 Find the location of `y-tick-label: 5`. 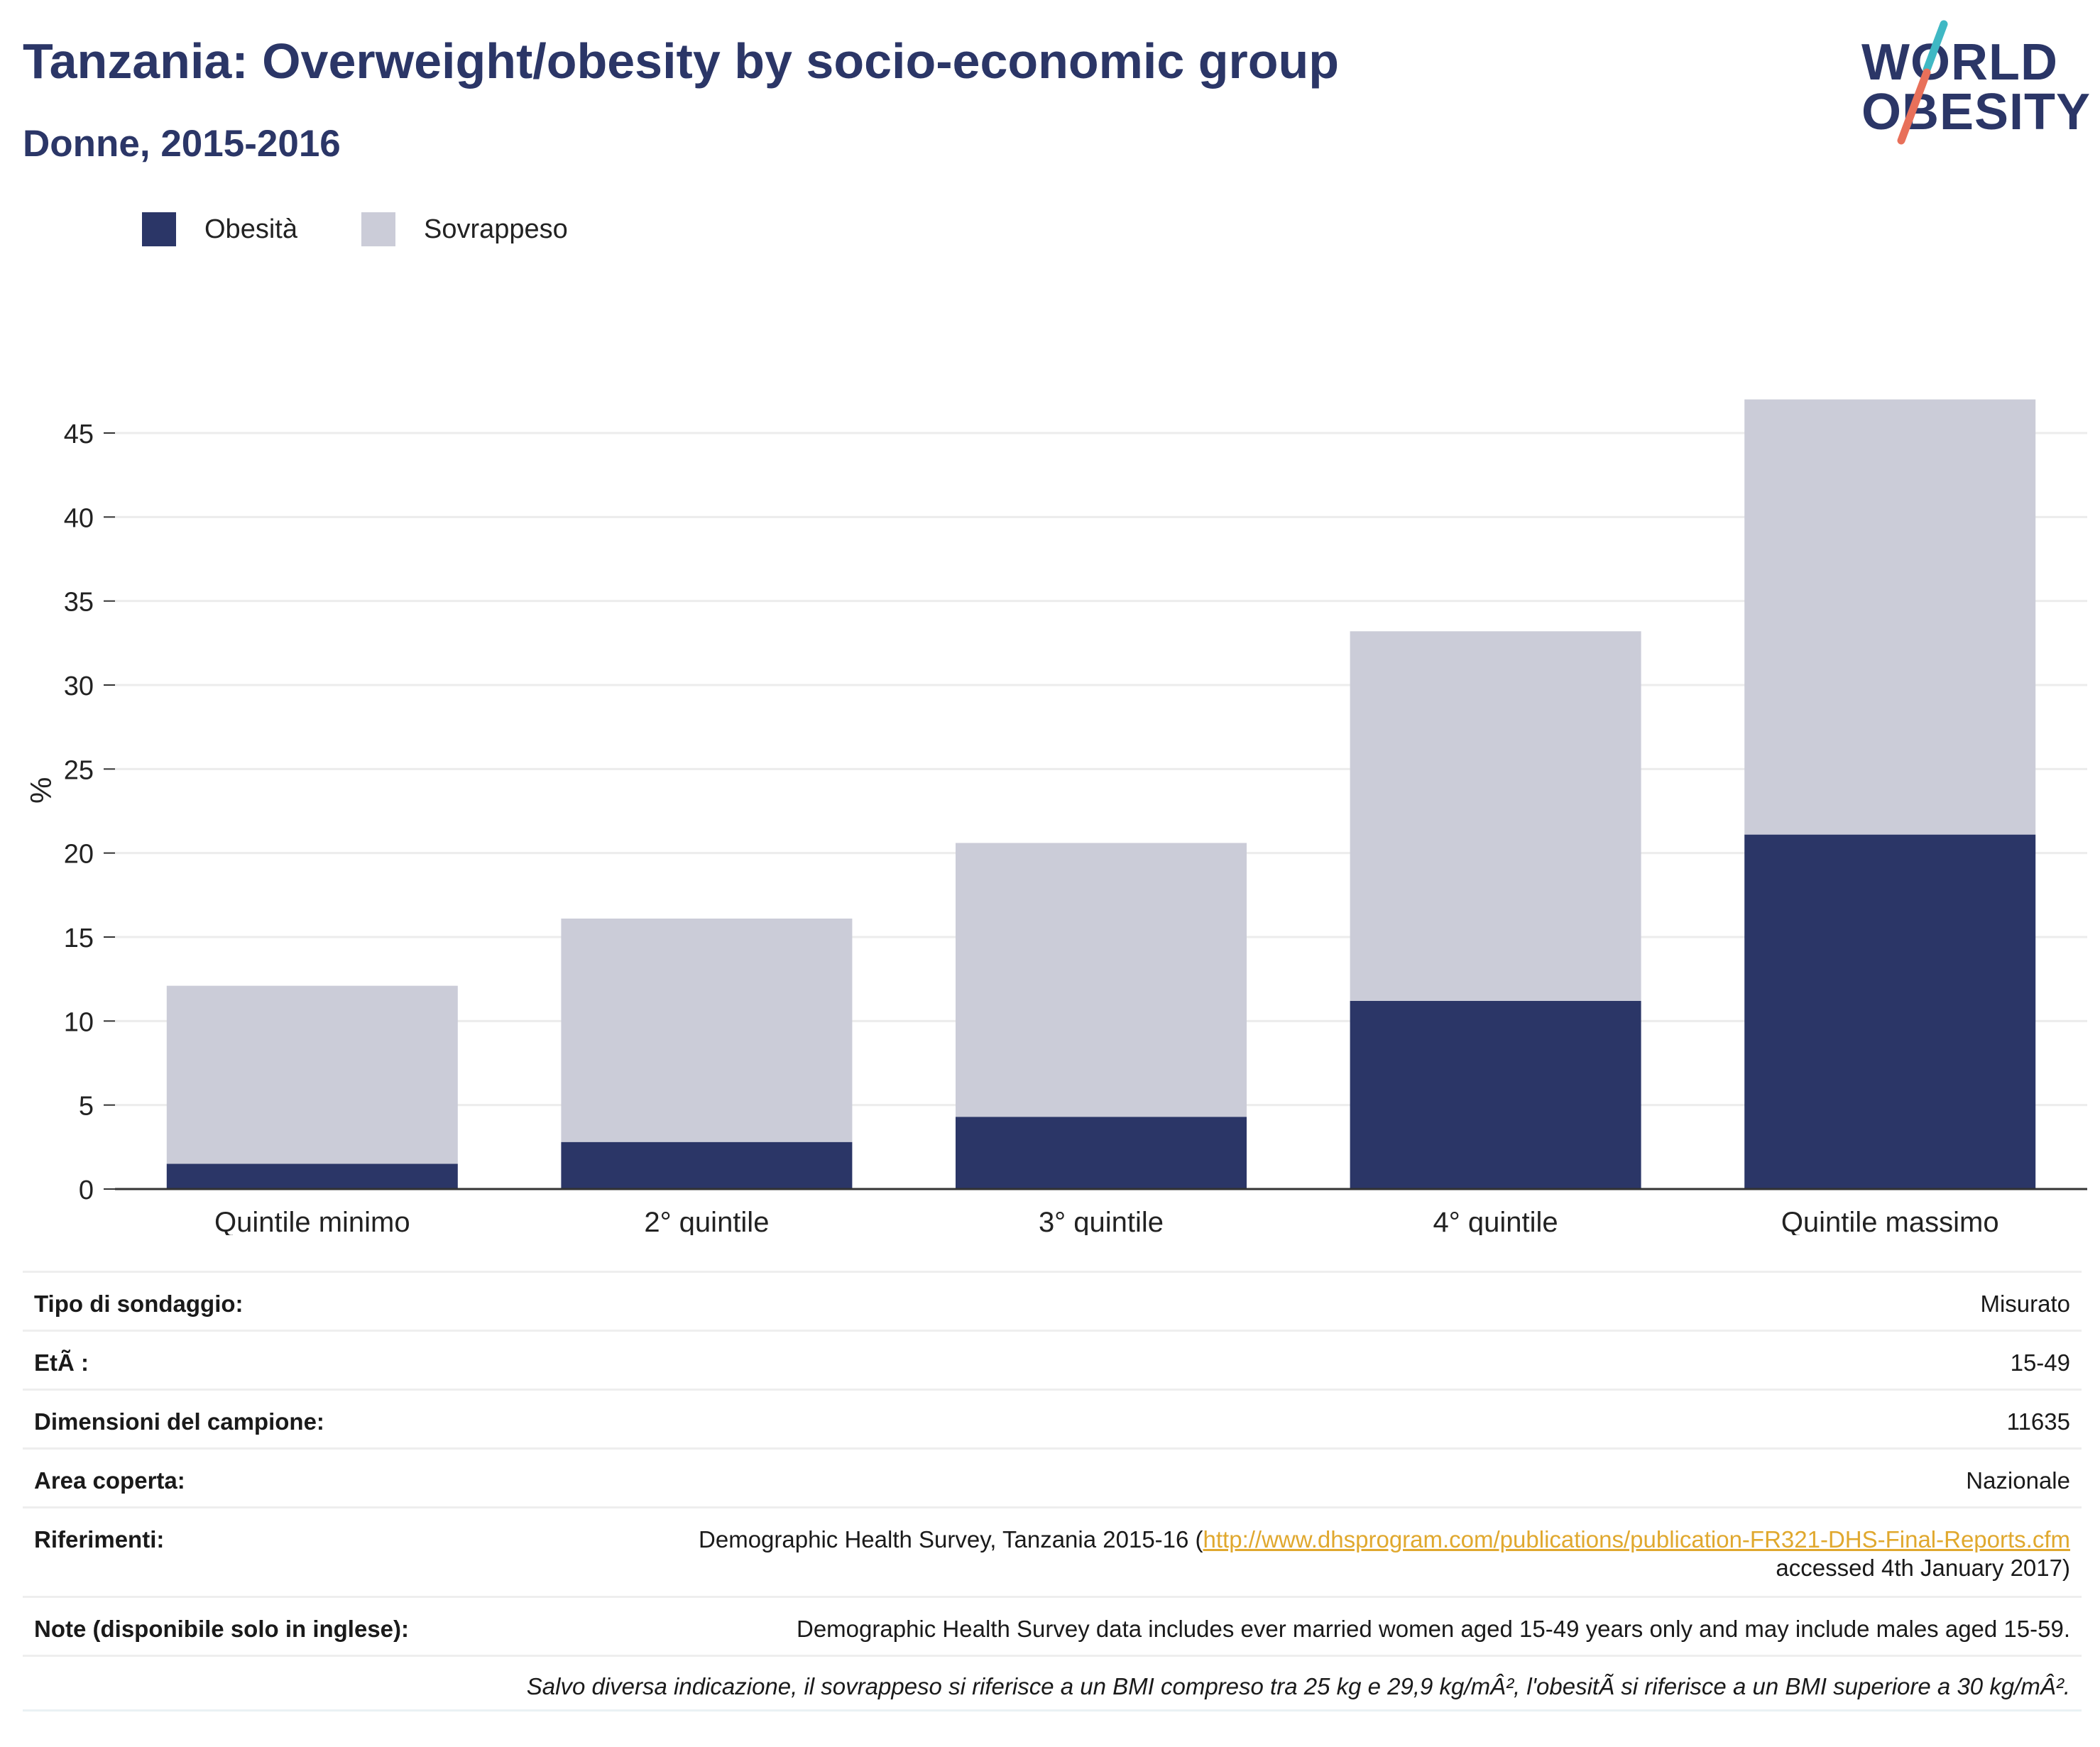

y-tick-label: 5 is located at coordinates (86, 1107).